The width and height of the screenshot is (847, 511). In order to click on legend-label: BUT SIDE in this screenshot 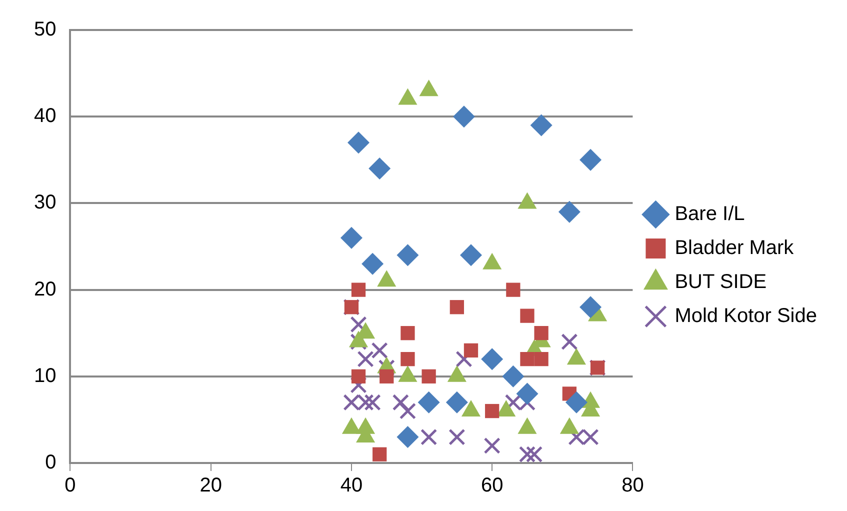, I will do `click(720, 282)`.